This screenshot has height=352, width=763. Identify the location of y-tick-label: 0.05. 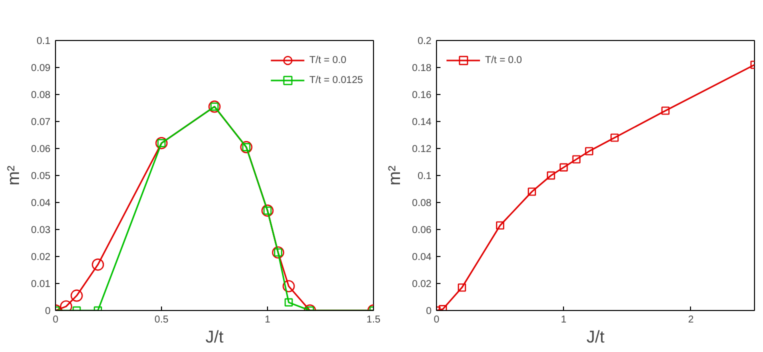
(41, 176).